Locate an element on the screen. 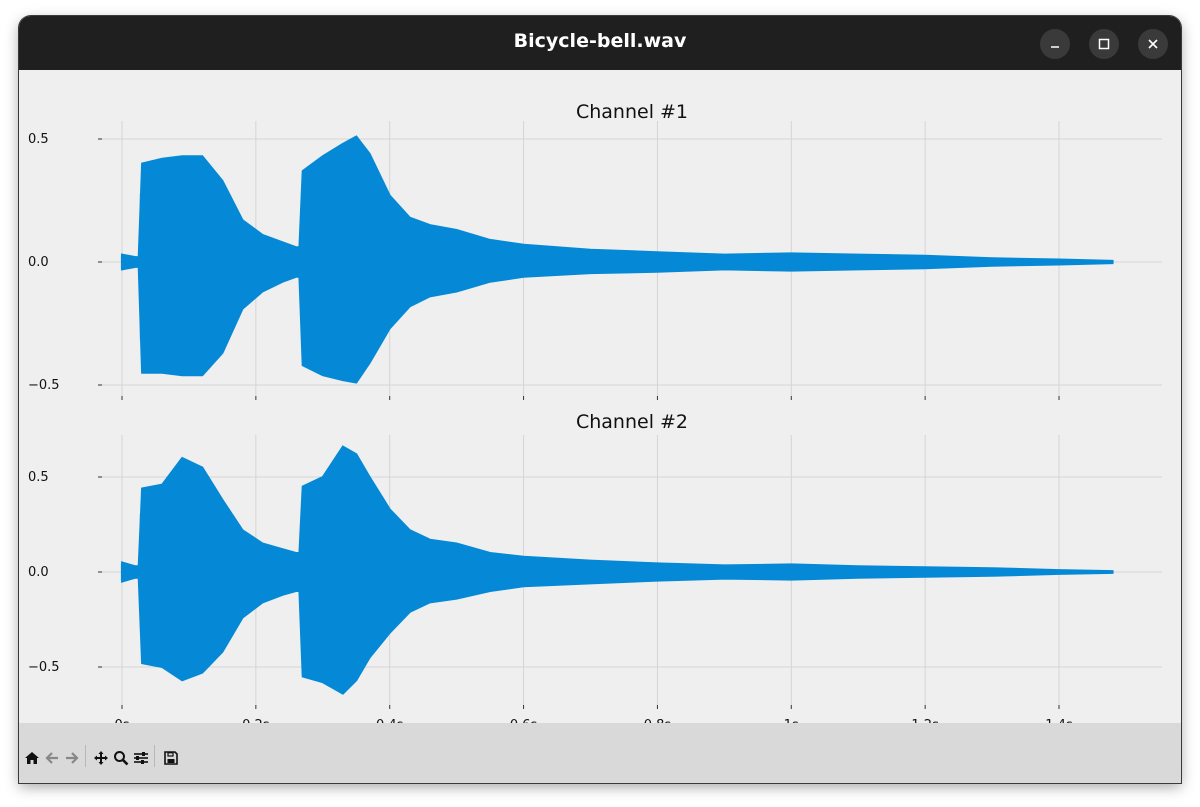 The width and height of the screenshot is (1200, 807). magnifier-icon is located at coordinates (121, 758).